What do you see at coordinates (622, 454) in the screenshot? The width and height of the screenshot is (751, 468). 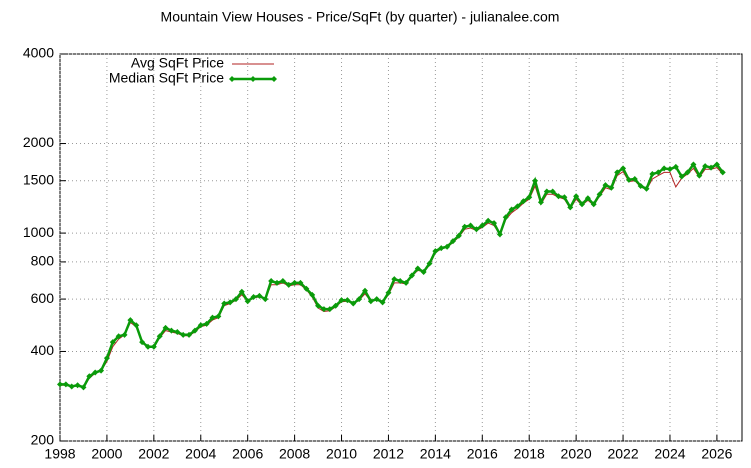 I see `x-tick-label: 2022` at bounding box center [622, 454].